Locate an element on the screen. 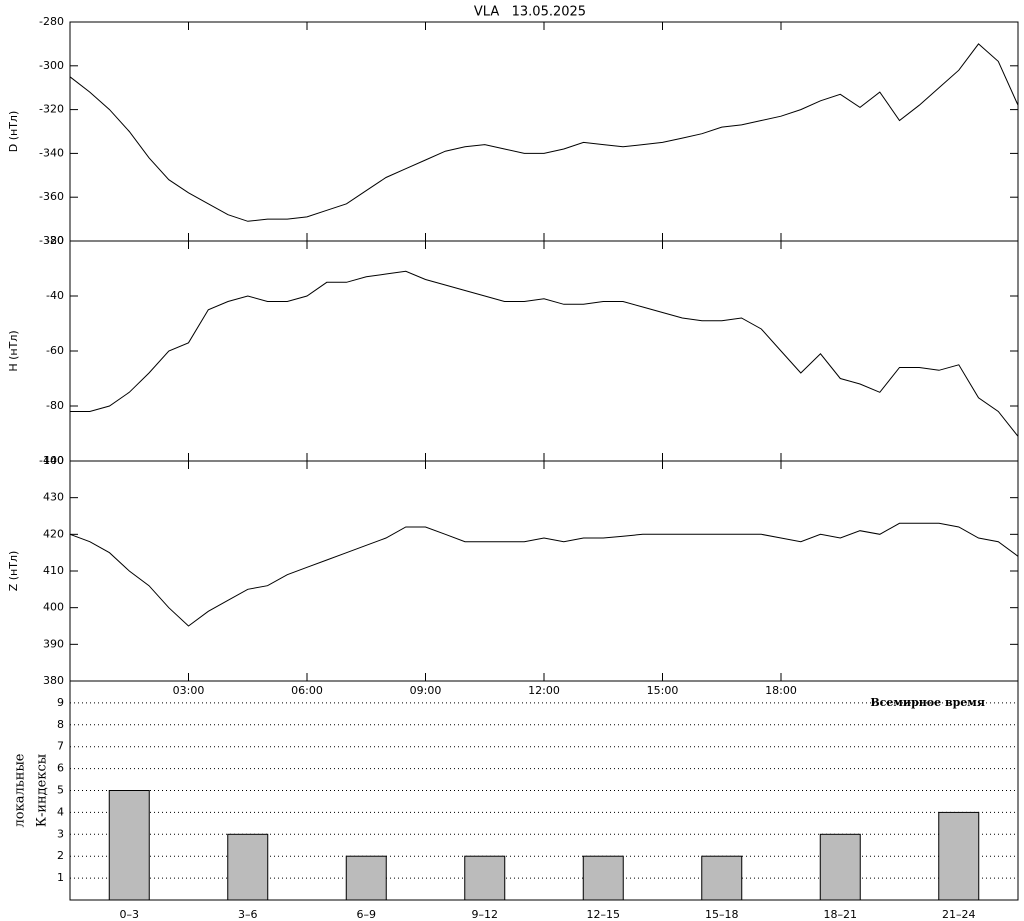 The width and height of the screenshot is (1024, 921). y-tick-label: 9 is located at coordinates (60, 702).